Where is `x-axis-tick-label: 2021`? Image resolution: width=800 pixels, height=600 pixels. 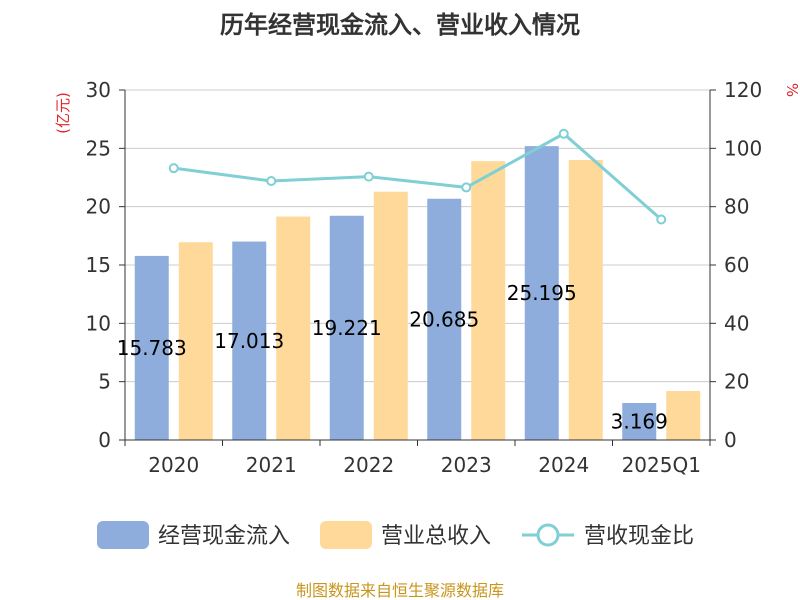 x-axis-tick-label: 2021 is located at coordinates (271, 465).